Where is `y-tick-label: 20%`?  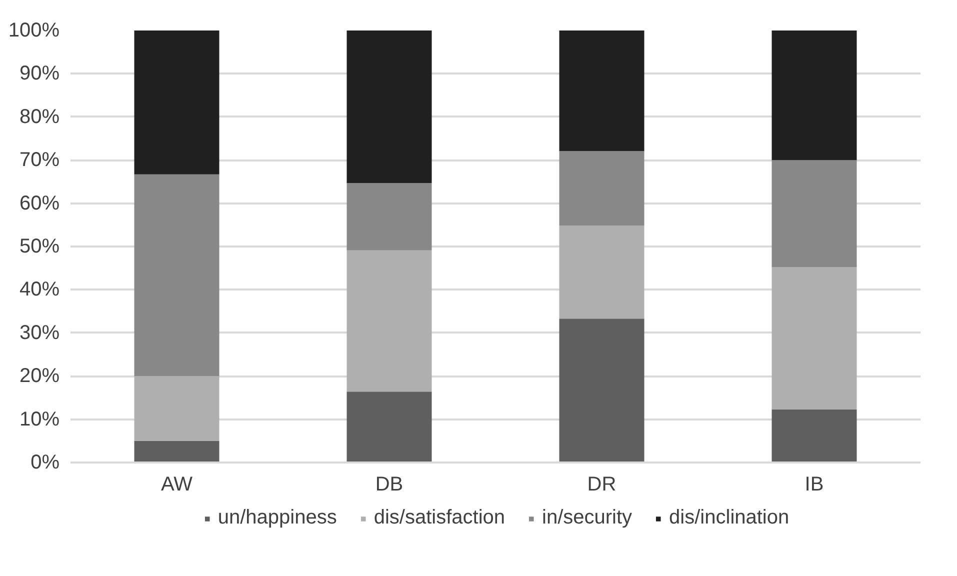
y-tick-label: 20% is located at coordinates (39, 376).